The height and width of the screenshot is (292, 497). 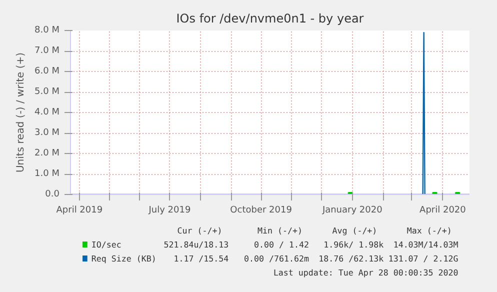 I want to click on y-tick-label: 3.0 M, so click(x=47, y=133).